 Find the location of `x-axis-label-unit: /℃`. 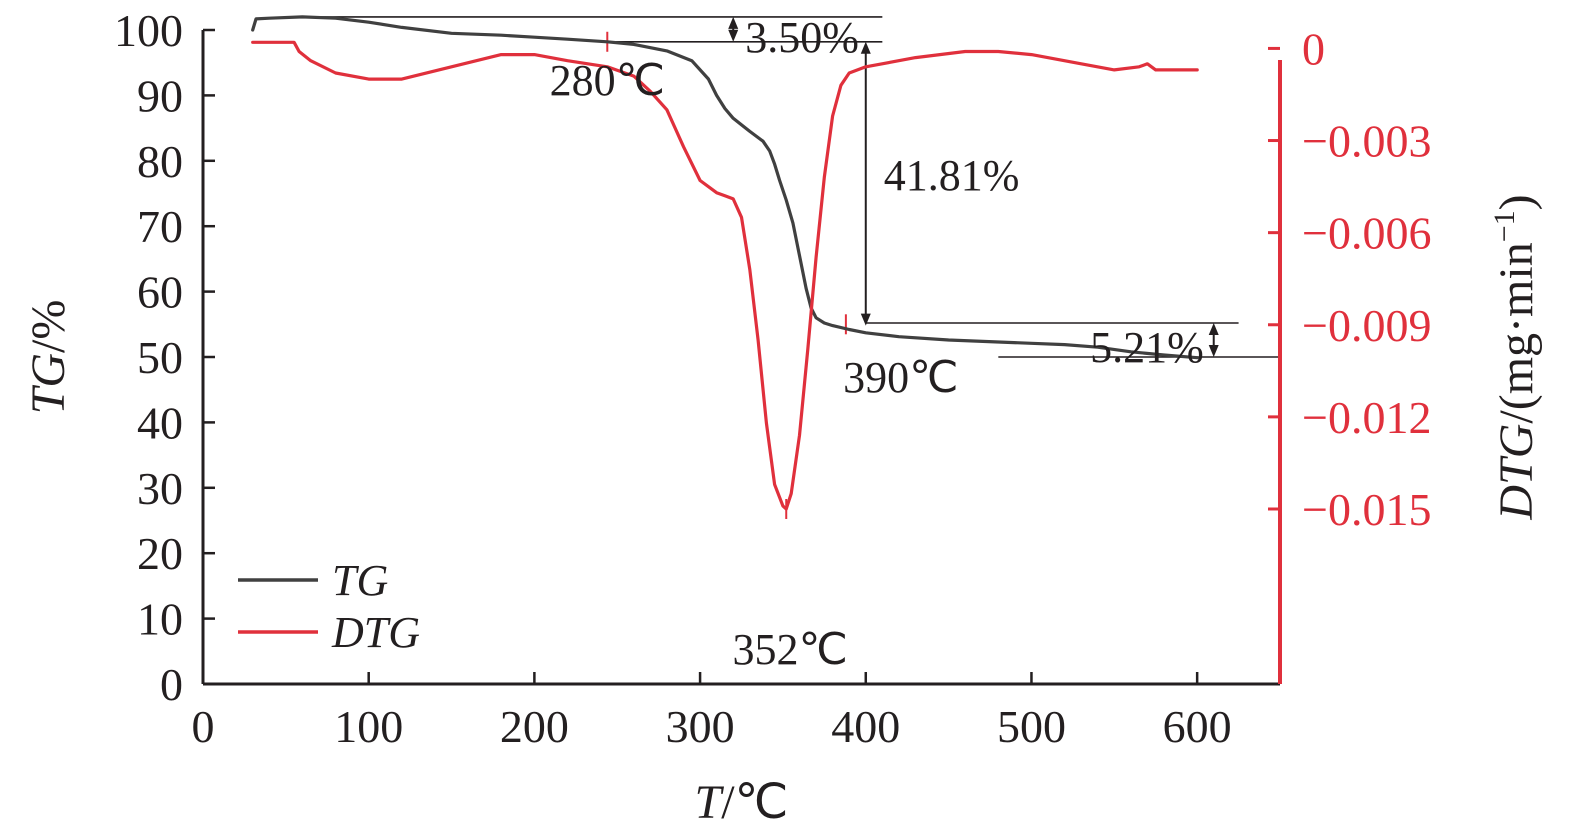

x-axis-label-unit: /℃ is located at coordinates (754, 802).